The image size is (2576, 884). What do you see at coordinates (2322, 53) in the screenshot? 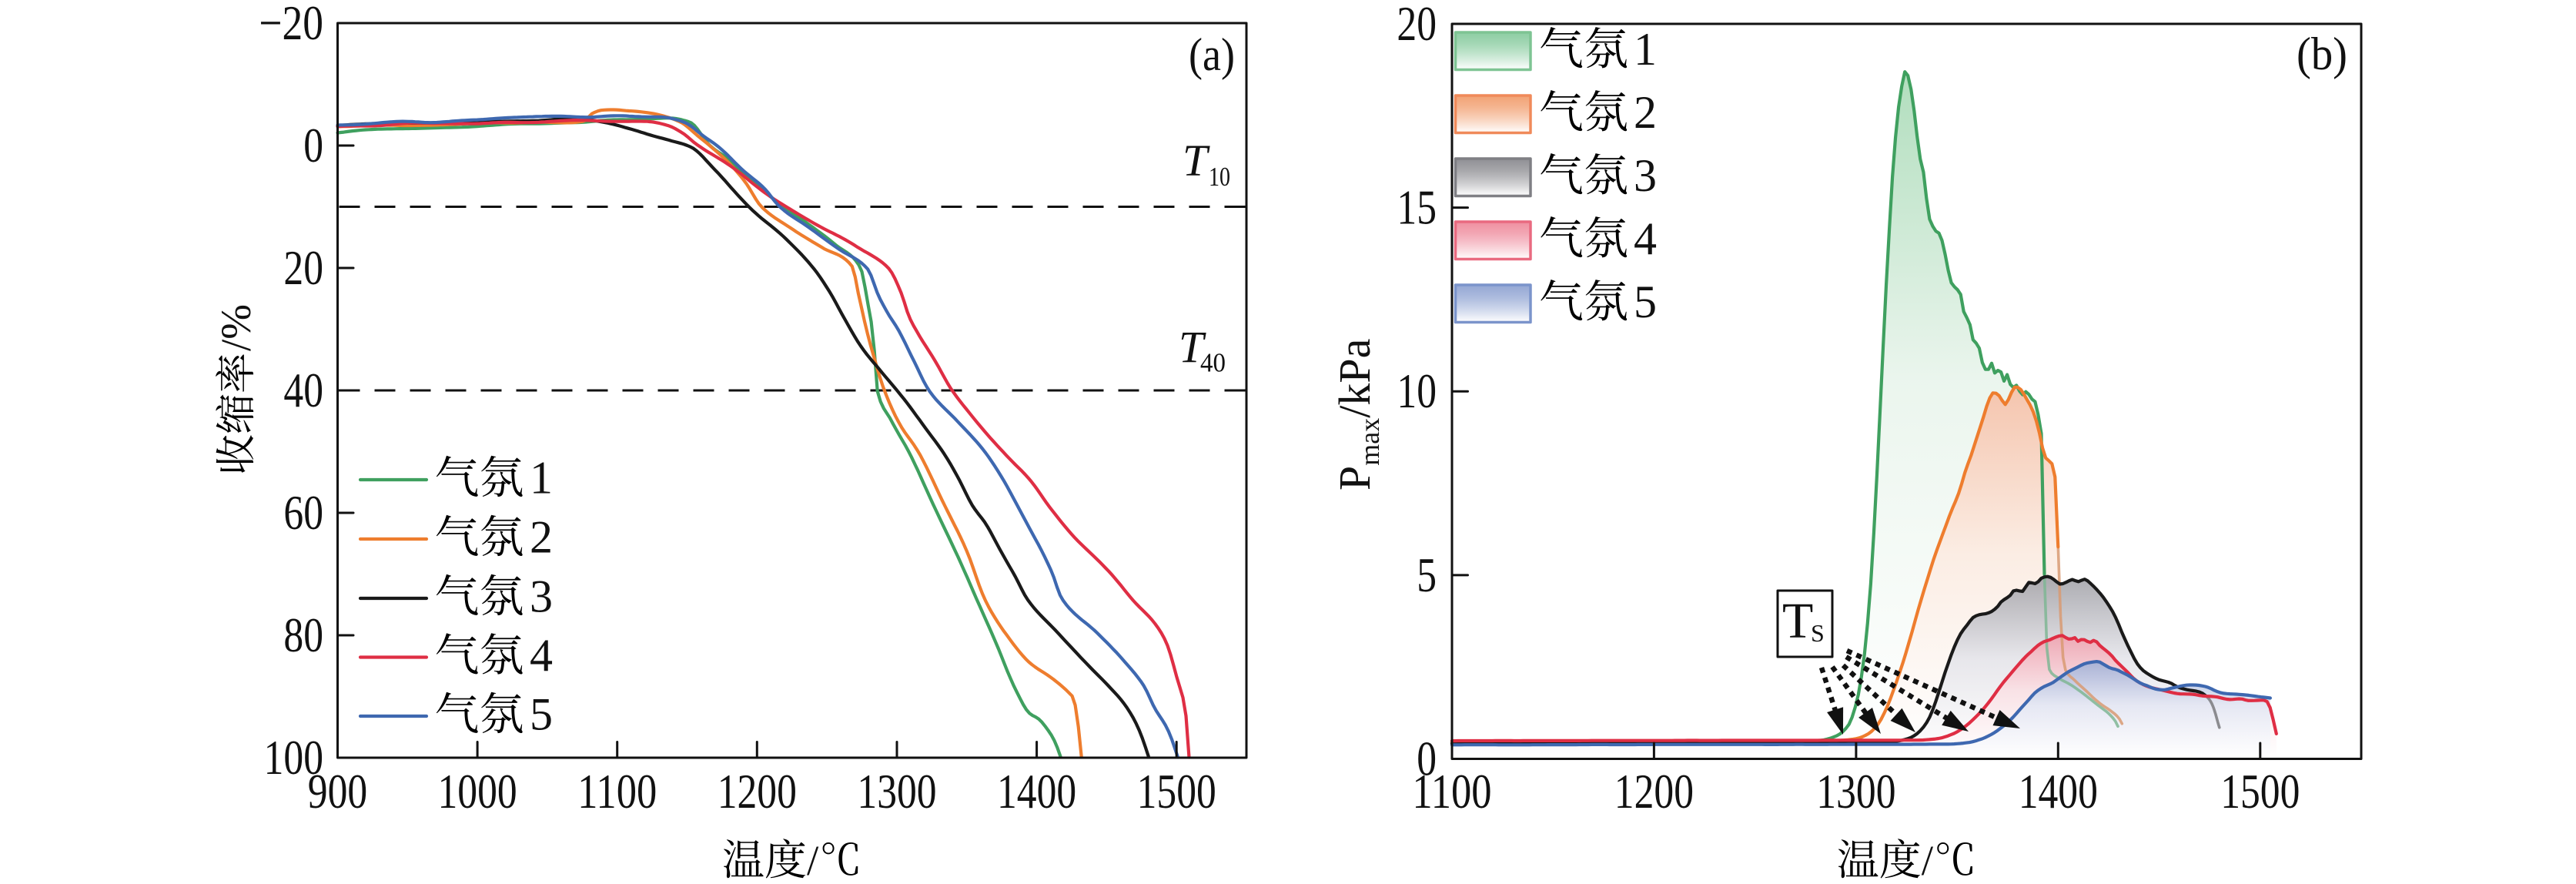
I see `svg-text: (b)` at bounding box center [2322, 53].